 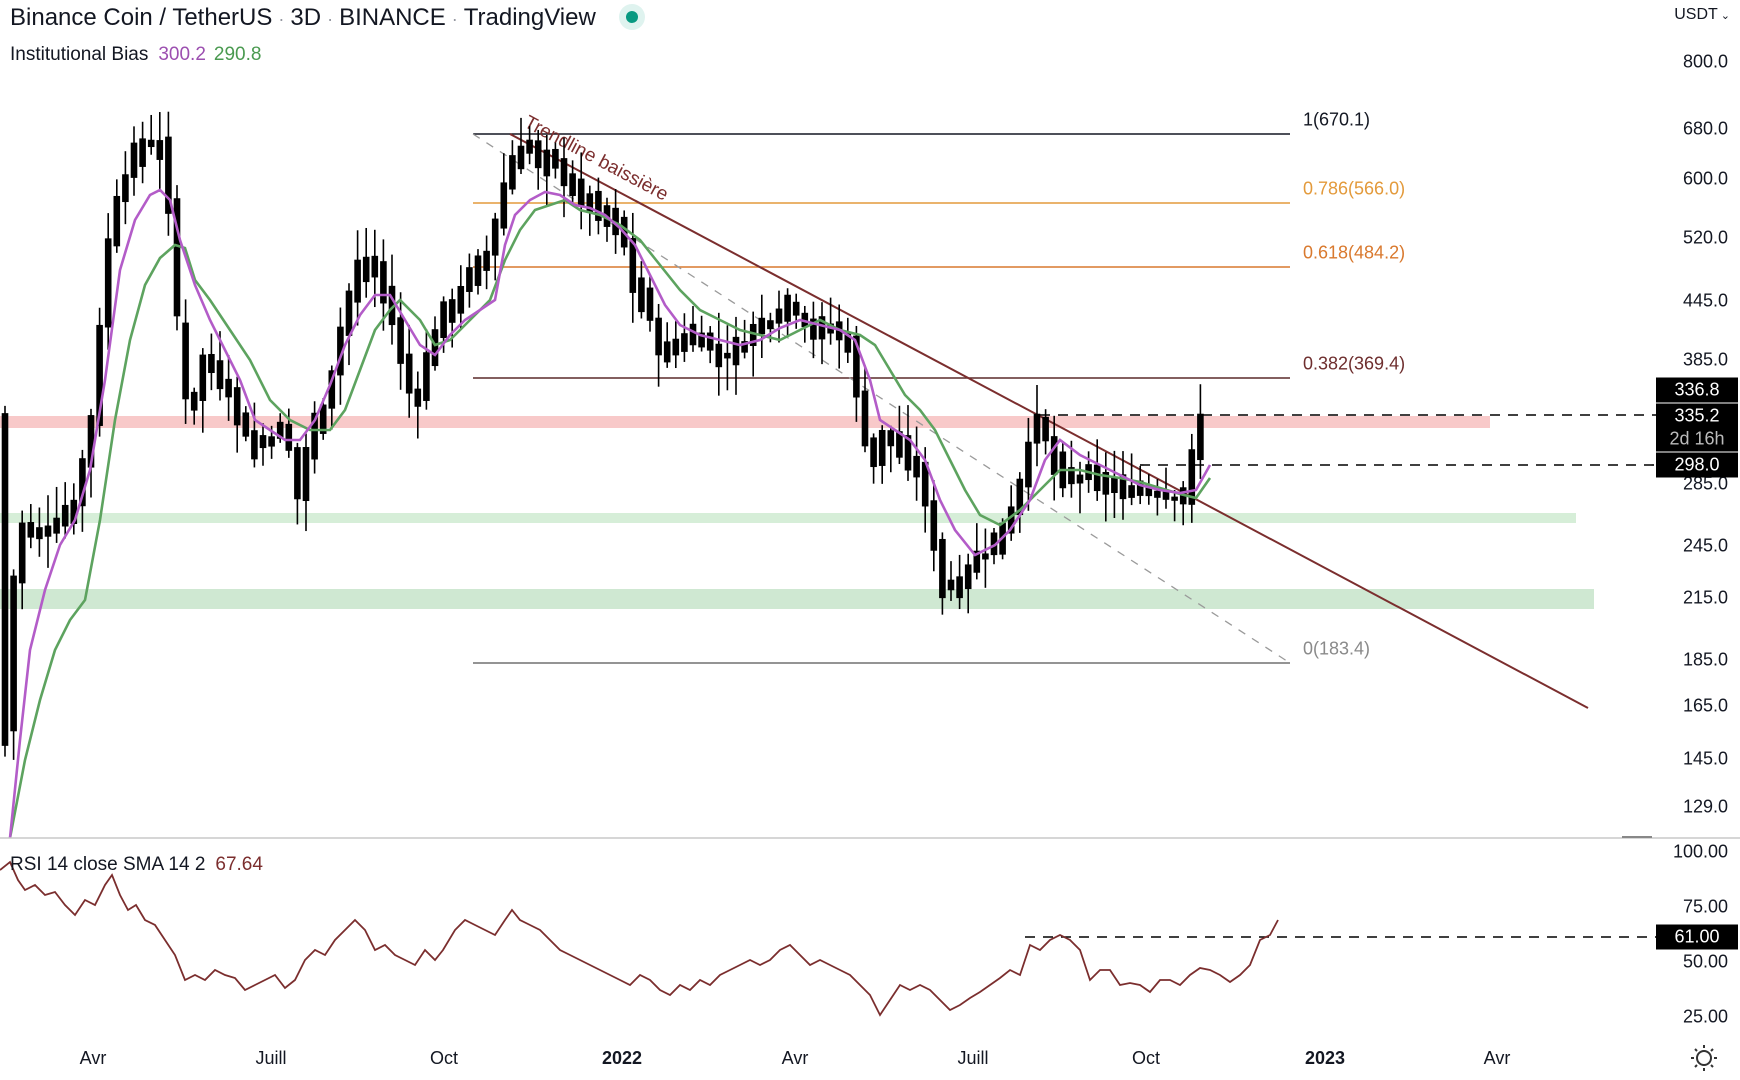 I want to click on price-tick-label: 285.0, so click(x=1705, y=483).